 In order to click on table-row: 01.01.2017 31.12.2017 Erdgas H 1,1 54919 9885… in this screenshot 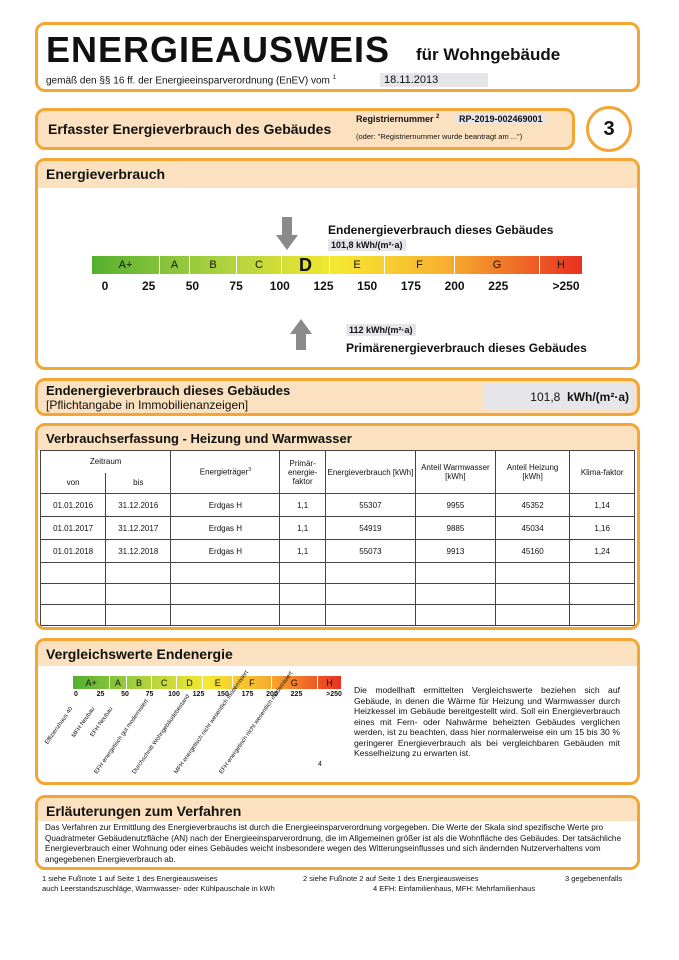, I will do `click(337, 528)`.